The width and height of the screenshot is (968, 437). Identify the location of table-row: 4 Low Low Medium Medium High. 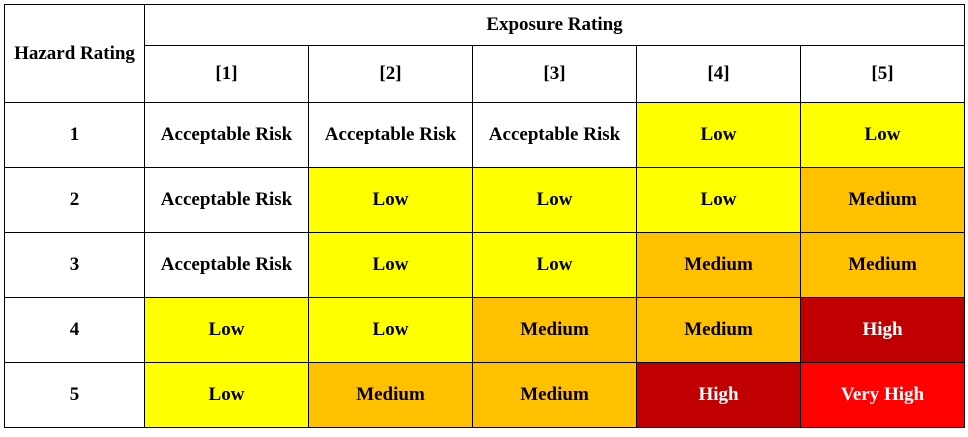
(484, 330).